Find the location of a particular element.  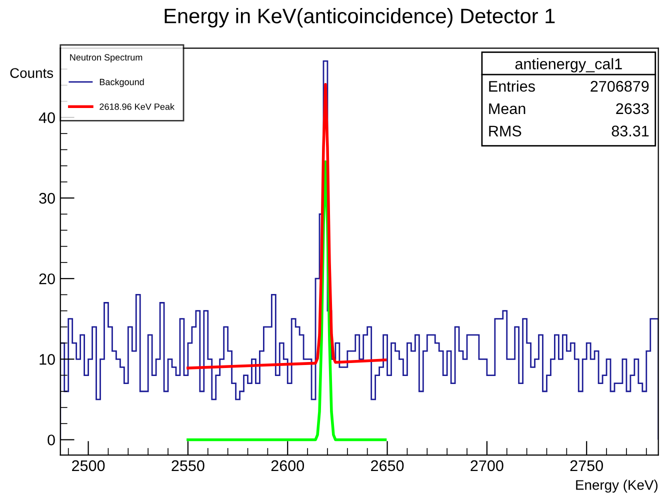

y-tick-label: 10 is located at coordinates (47, 359).